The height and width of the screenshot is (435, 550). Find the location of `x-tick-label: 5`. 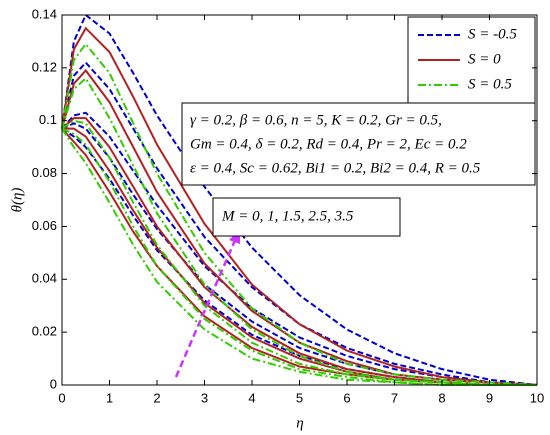

x-tick-label: 5 is located at coordinates (299, 397).